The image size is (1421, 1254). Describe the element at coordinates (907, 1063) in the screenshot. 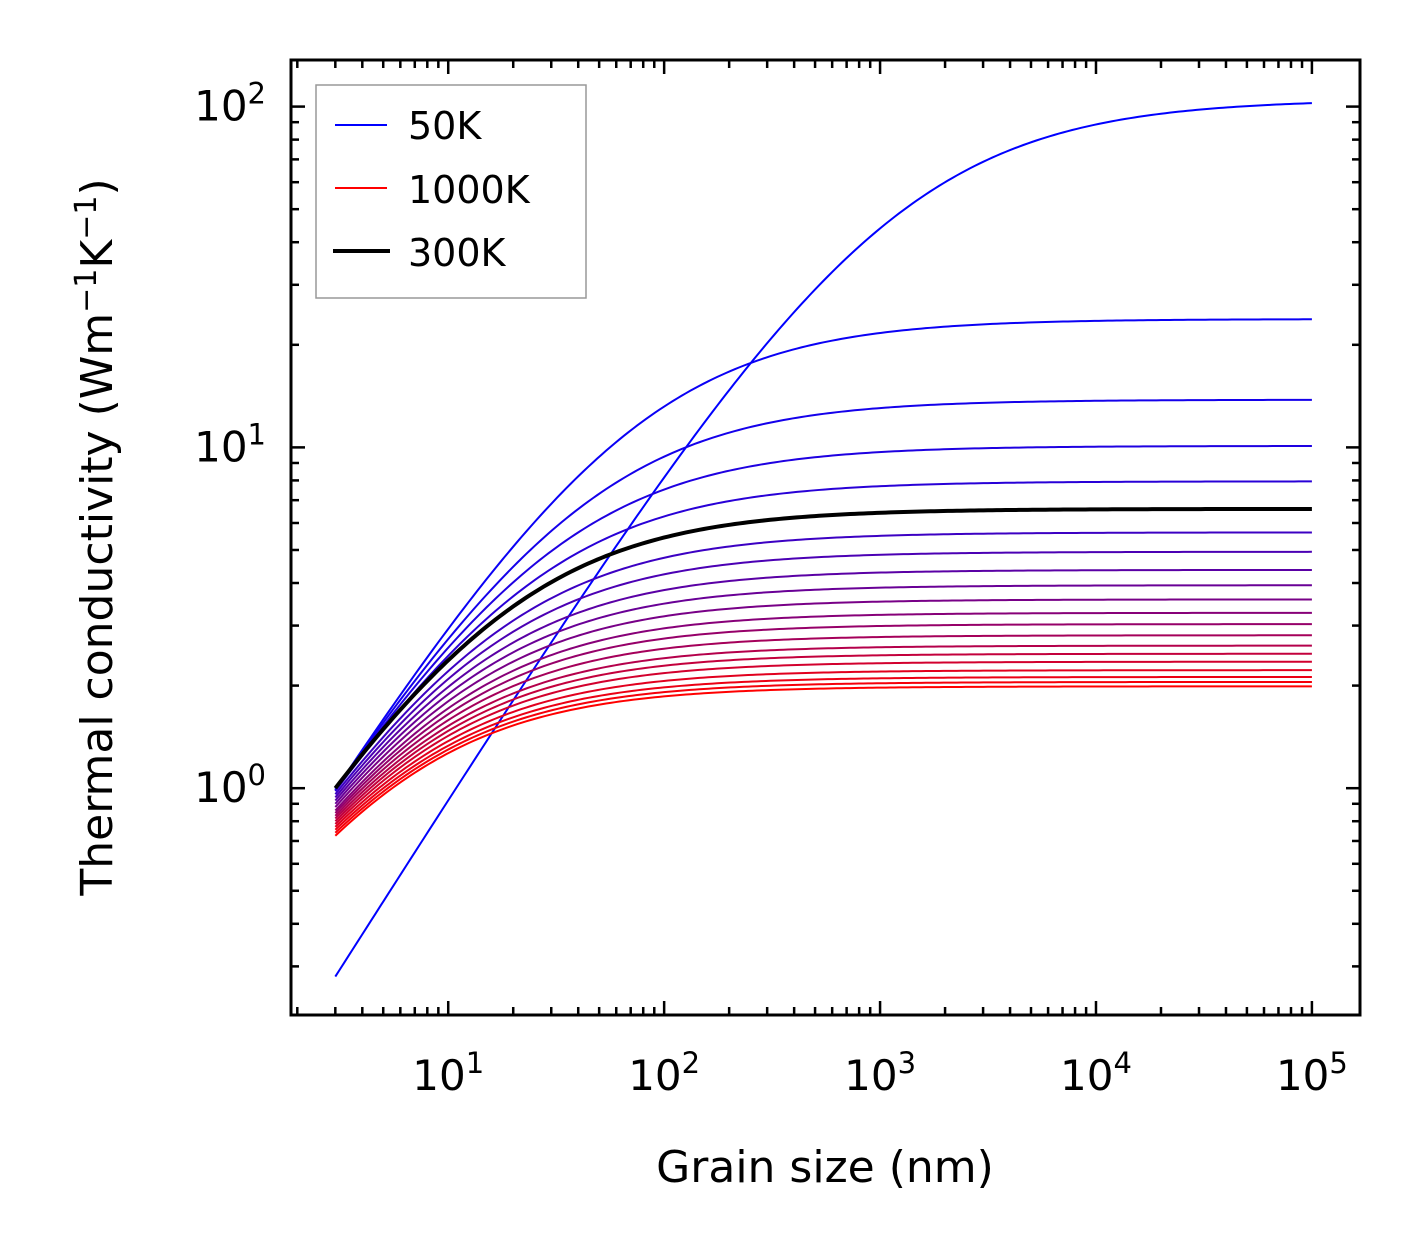

I see `x-tick-exponent: 3` at that location.